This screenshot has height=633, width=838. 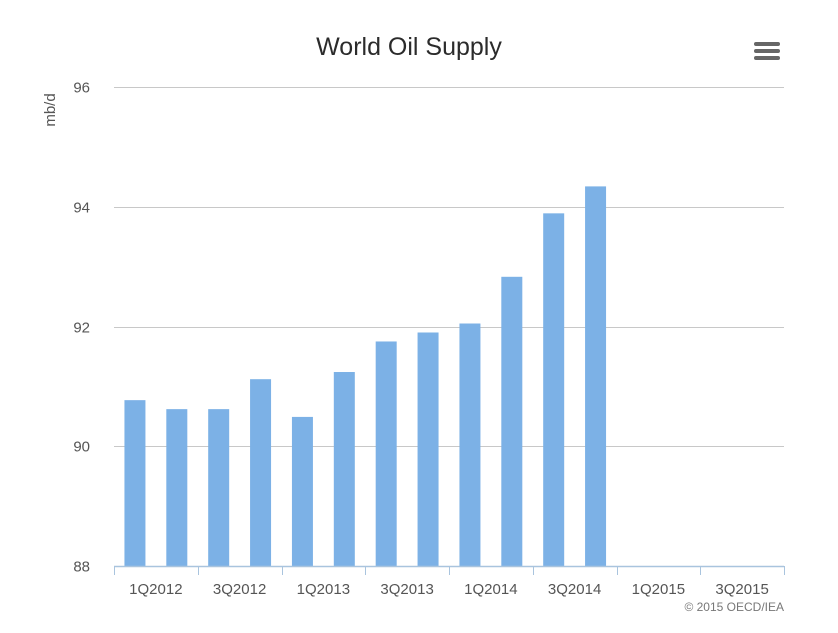 I want to click on x-tick-label: 3Q2014, so click(x=574, y=589).